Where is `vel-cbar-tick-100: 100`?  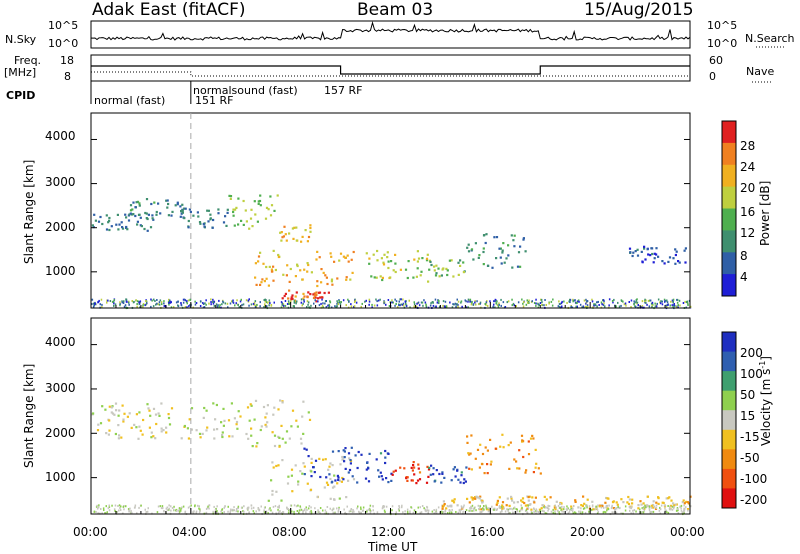
vel-cbar-tick-100: 100 is located at coordinates (751, 374).